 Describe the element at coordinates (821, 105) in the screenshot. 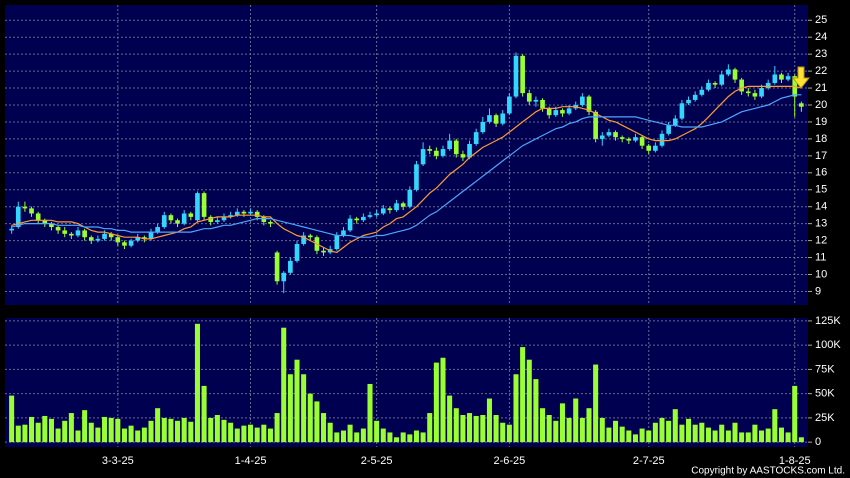

I see `y-tick-label: 20` at that location.